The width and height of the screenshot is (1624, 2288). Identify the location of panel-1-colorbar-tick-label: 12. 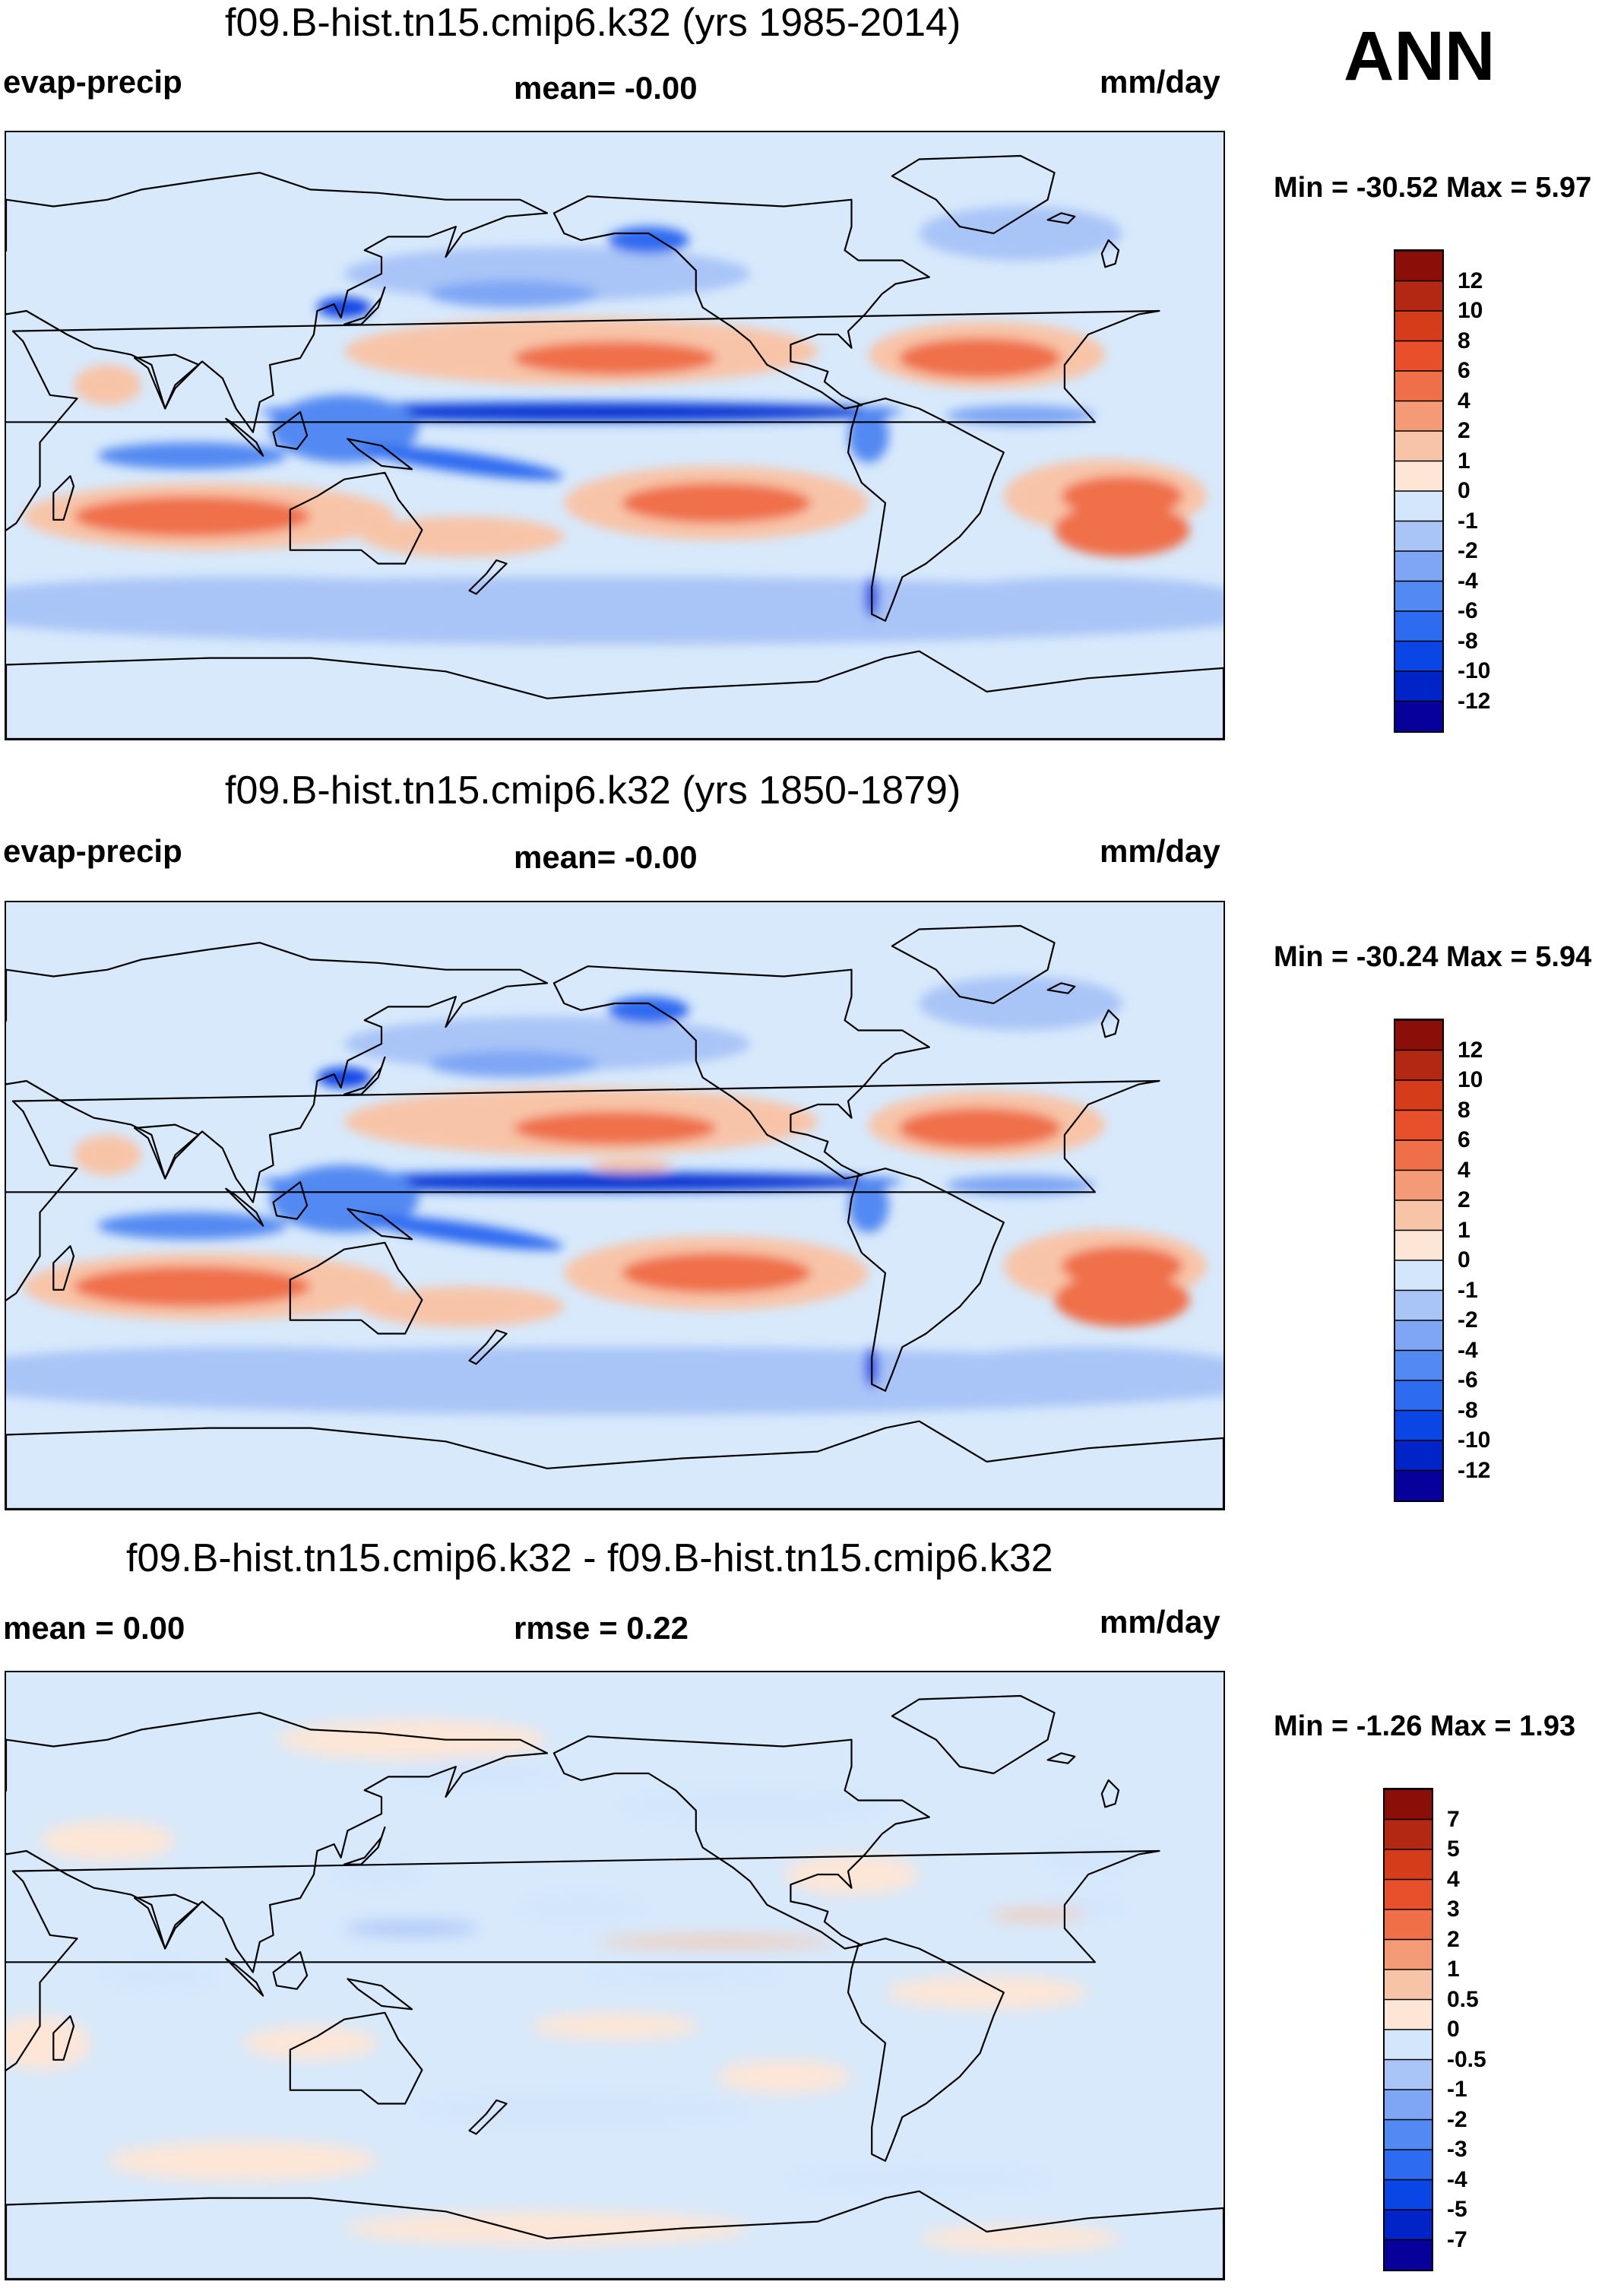
(1471, 280).